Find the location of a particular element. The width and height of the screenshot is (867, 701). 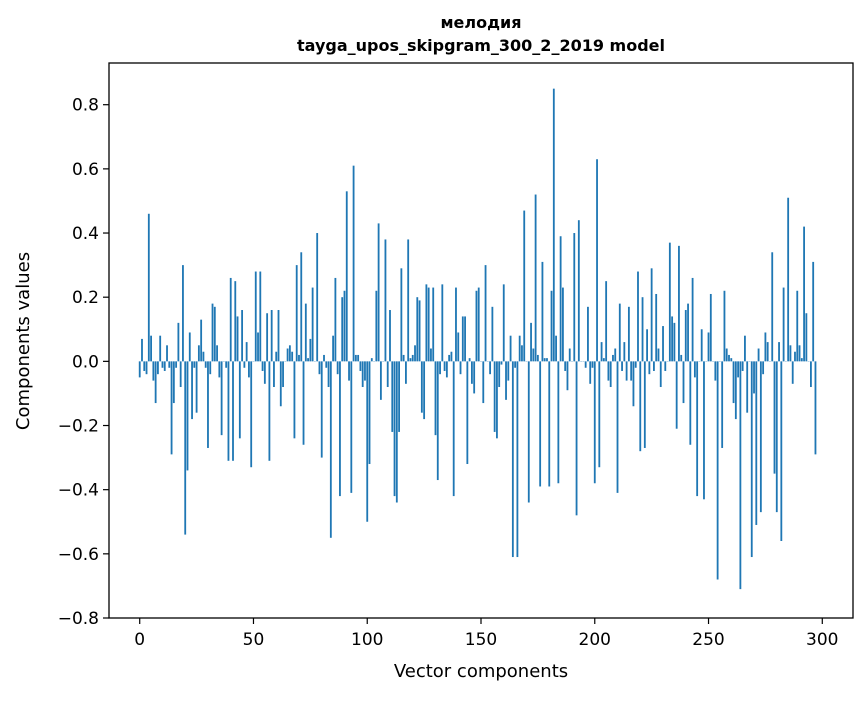

chart-title: мелодия is located at coordinates (480, 22).